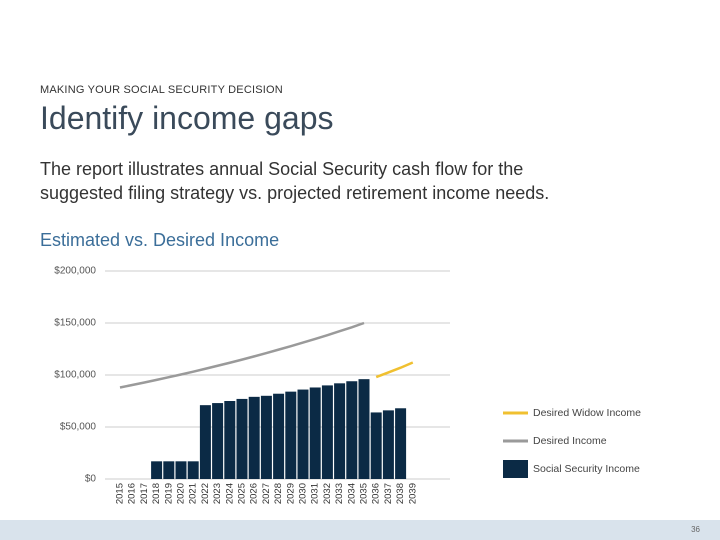 The image size is (720, 540). Describe the element at coordinates (132, 493) in the screenshot. I see `x-tick-label: 2016` at that location.